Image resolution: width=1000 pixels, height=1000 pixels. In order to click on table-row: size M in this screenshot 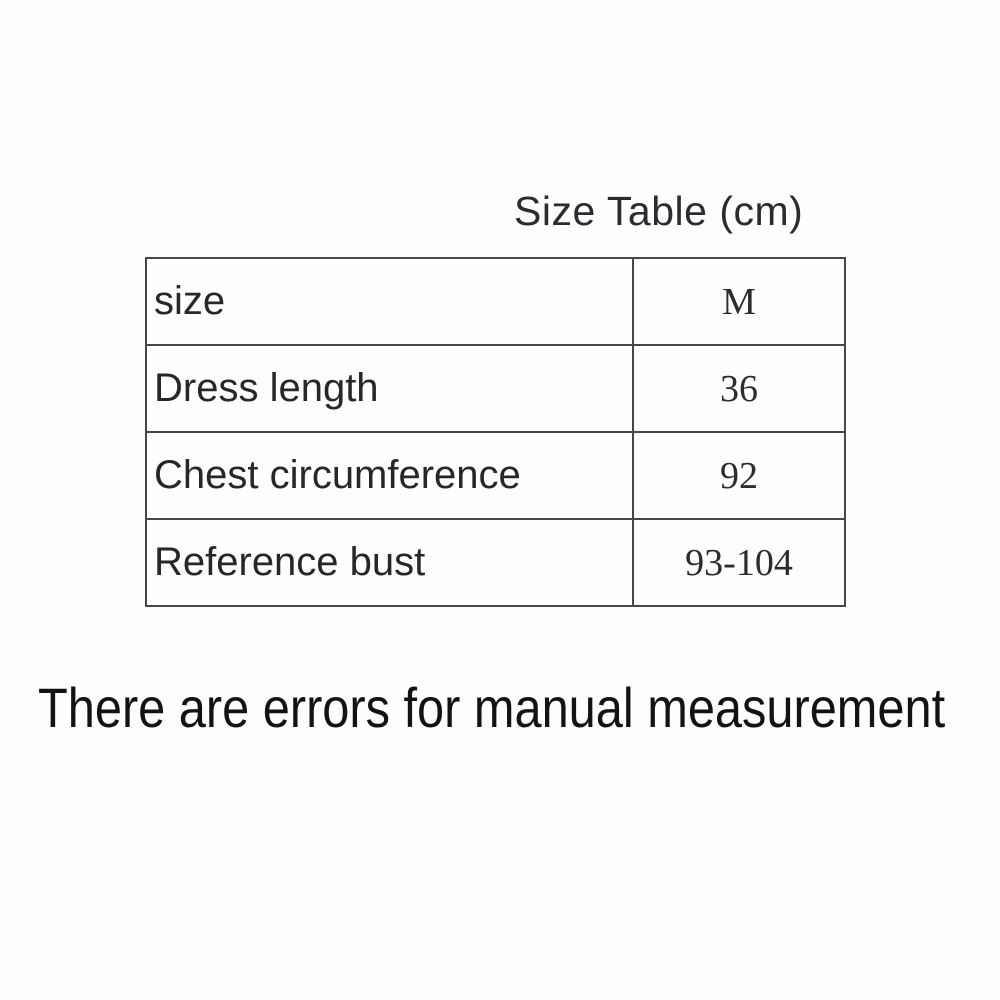, I will do `click(495, 301)`.